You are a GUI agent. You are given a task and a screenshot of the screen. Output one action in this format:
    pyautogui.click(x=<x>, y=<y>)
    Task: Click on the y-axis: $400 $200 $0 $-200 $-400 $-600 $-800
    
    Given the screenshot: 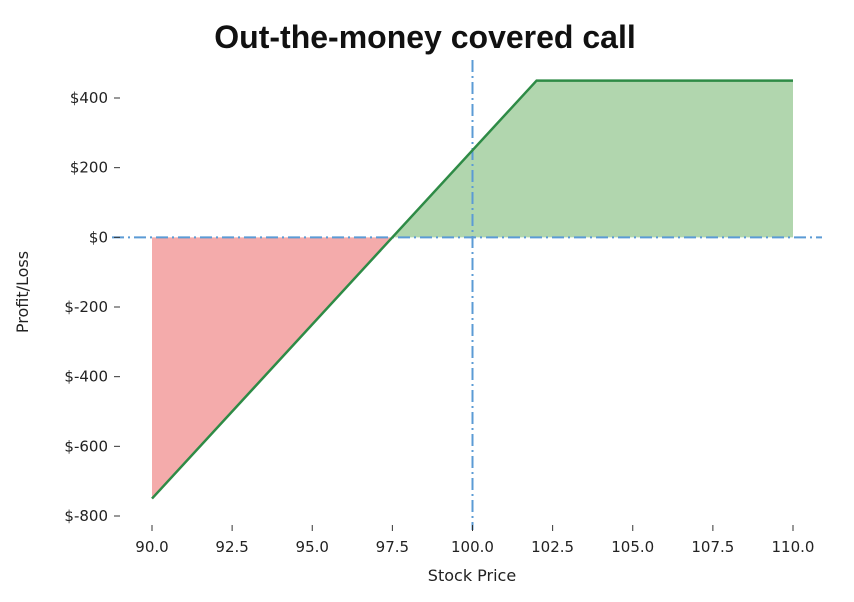 What is the action you would take?
    pyautogui.click(x=92, y=307)
    